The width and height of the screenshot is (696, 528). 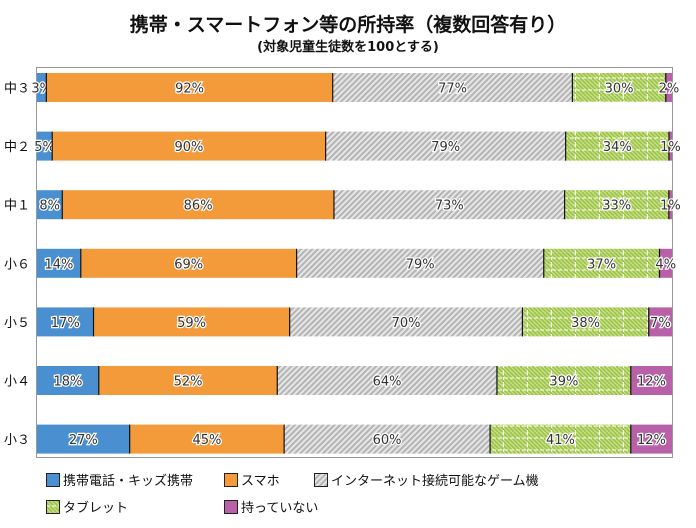 I want to click on data-label-tablet: 34%, so click(x=617, y=147).